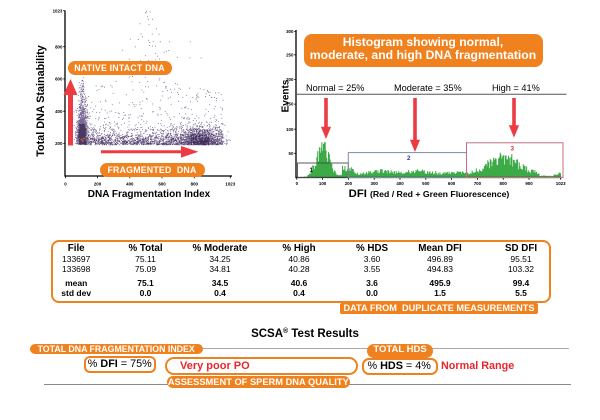  Describe the element at coordinates (513, 148) in the screenshot. I see `svg-text: 3` at that location.